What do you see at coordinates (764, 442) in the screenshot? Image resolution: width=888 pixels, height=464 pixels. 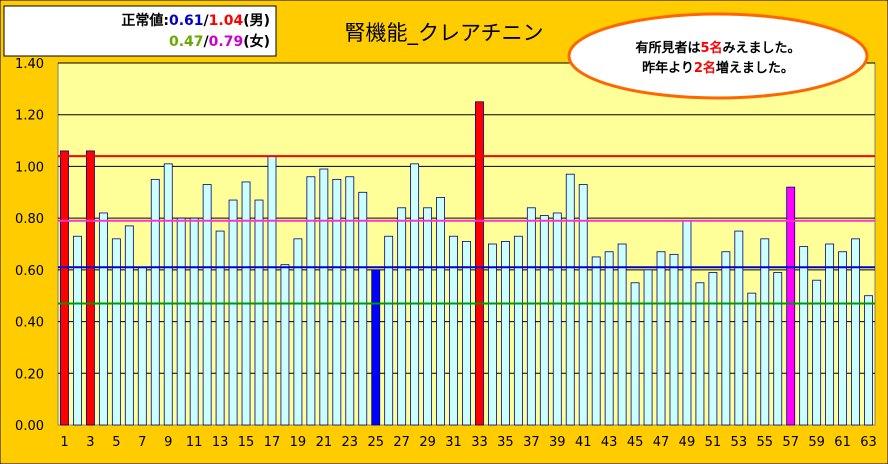 I see `x-tick-label: 55` at bounding box center [764, 442].